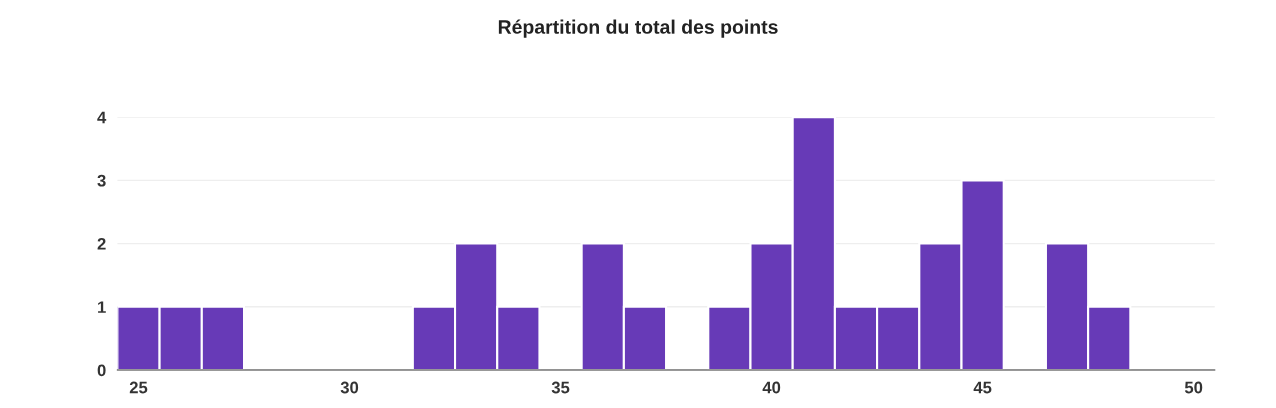 This screenshot has height=408, width=1276. Describe the element at coordinates (771, 387) in the screenshot. I see `x-tick-label: 40` at that location.